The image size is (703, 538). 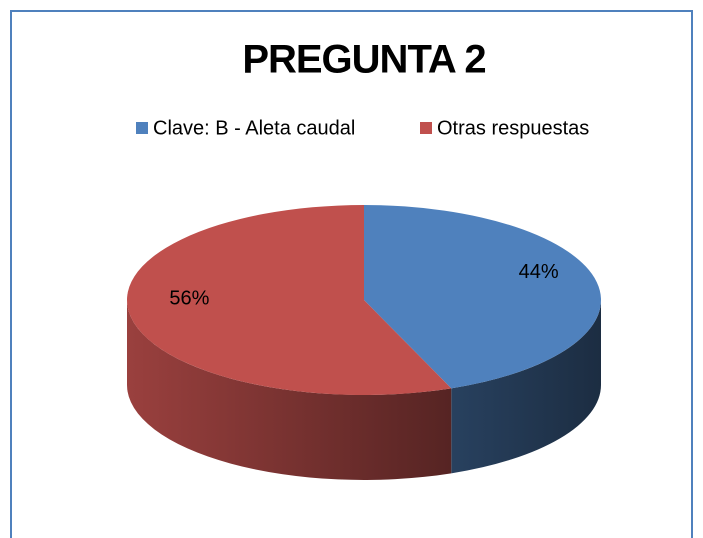 What do you see at coordinates (526, 387) in the screenshot?
I see `slice-side` at bounding box center [526, 387].